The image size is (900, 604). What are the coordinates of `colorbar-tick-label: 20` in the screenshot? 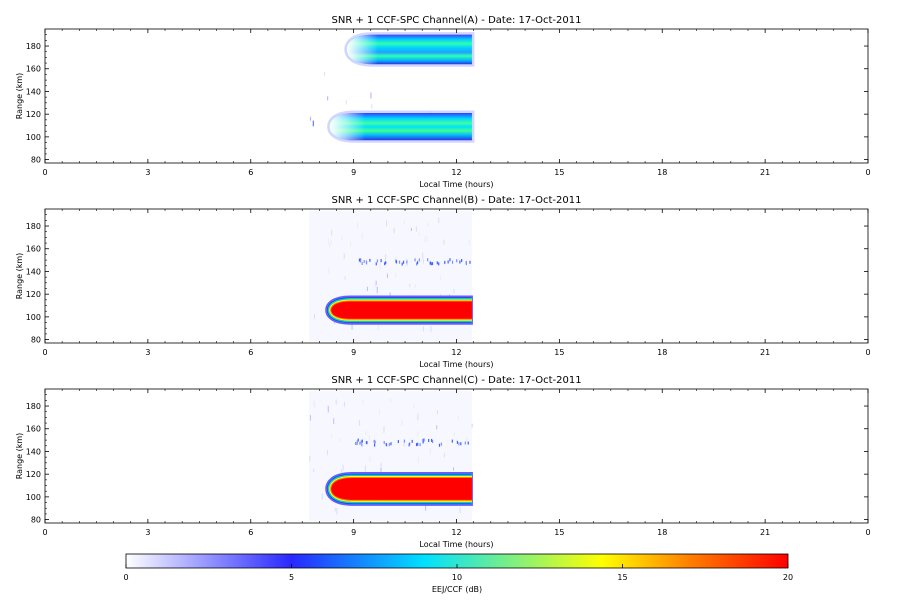 It's located at (788, 577).